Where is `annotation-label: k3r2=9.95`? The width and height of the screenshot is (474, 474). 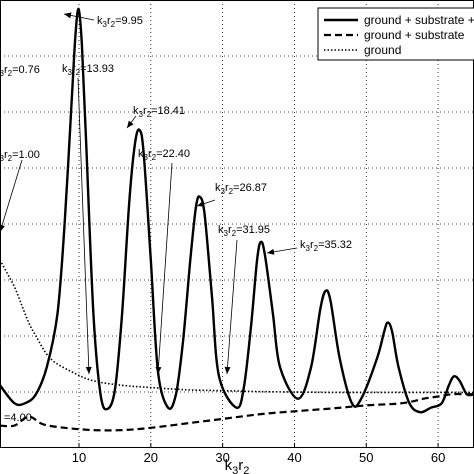 annotation-label: k3r2=9.95 is located at coordinates (120, 22).